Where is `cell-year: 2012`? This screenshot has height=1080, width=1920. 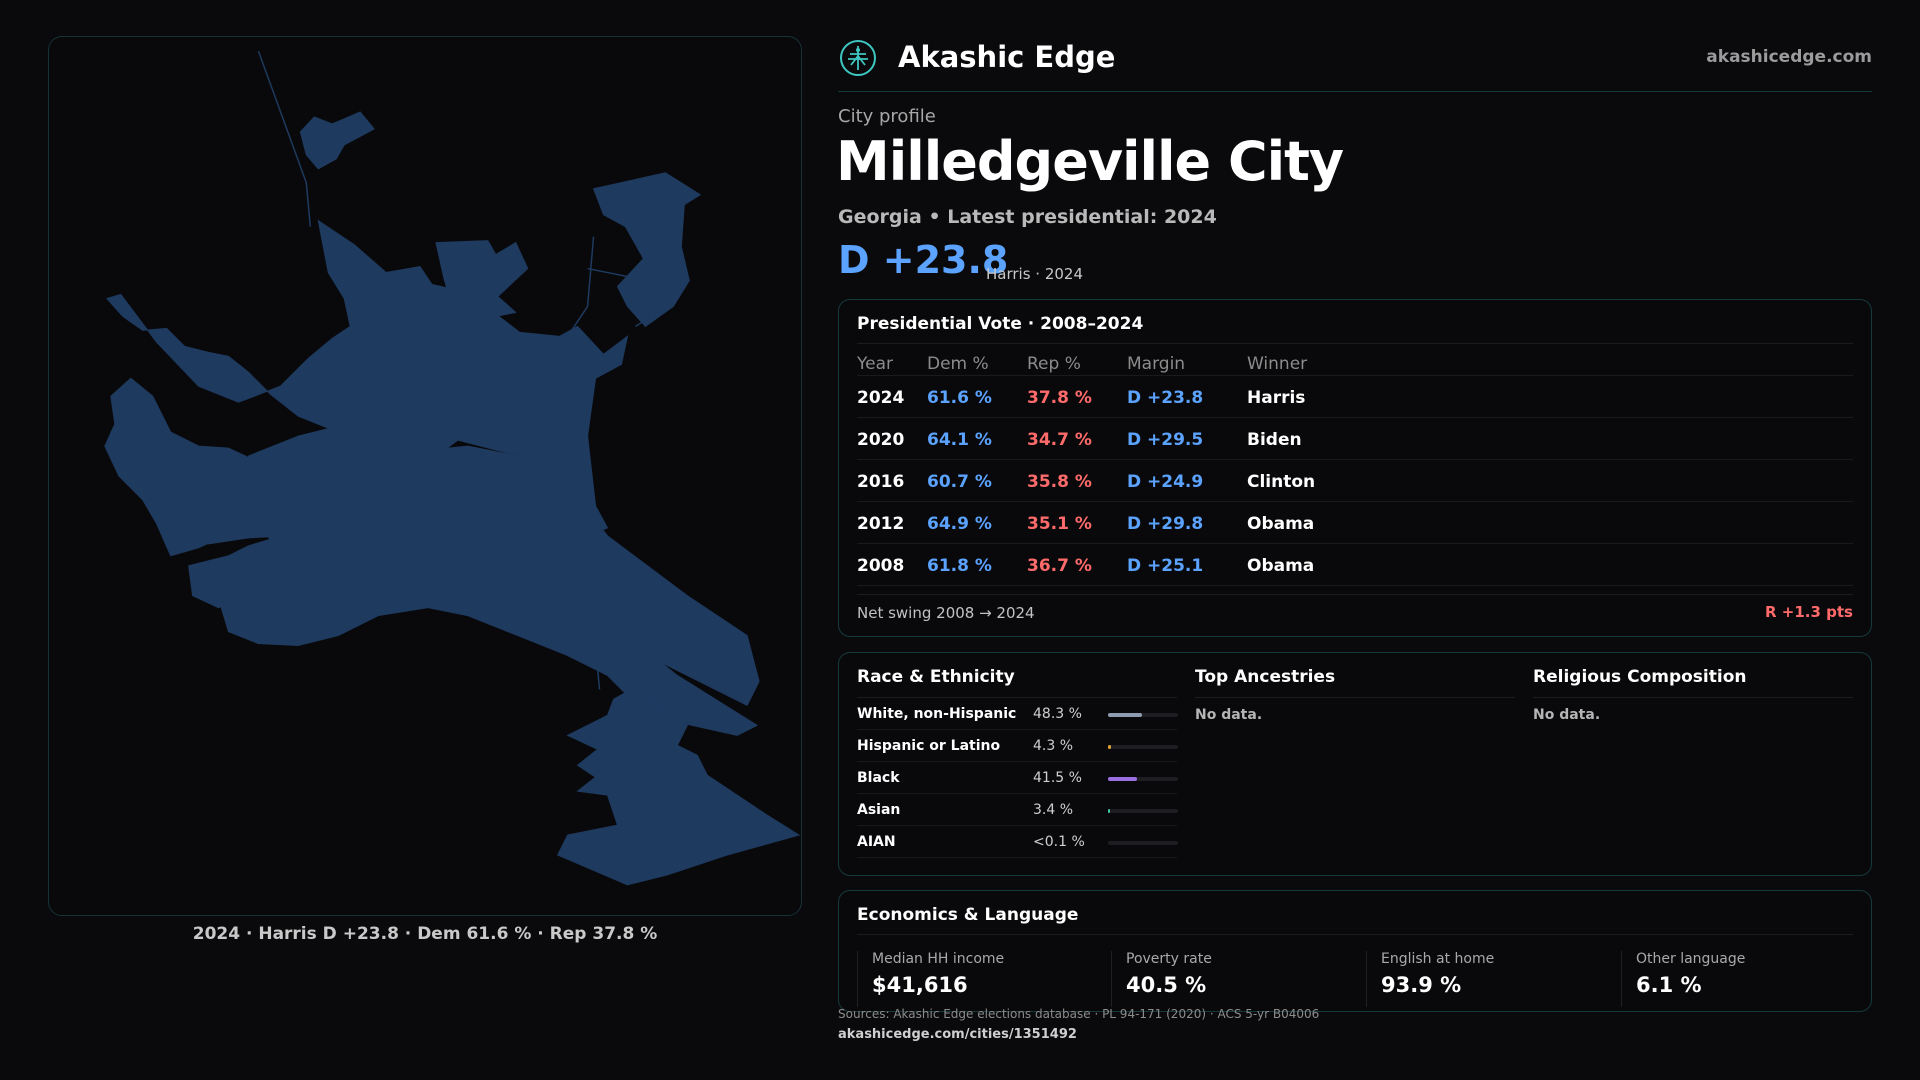 cell-year: 2012 is located at coordinates (881, 524).